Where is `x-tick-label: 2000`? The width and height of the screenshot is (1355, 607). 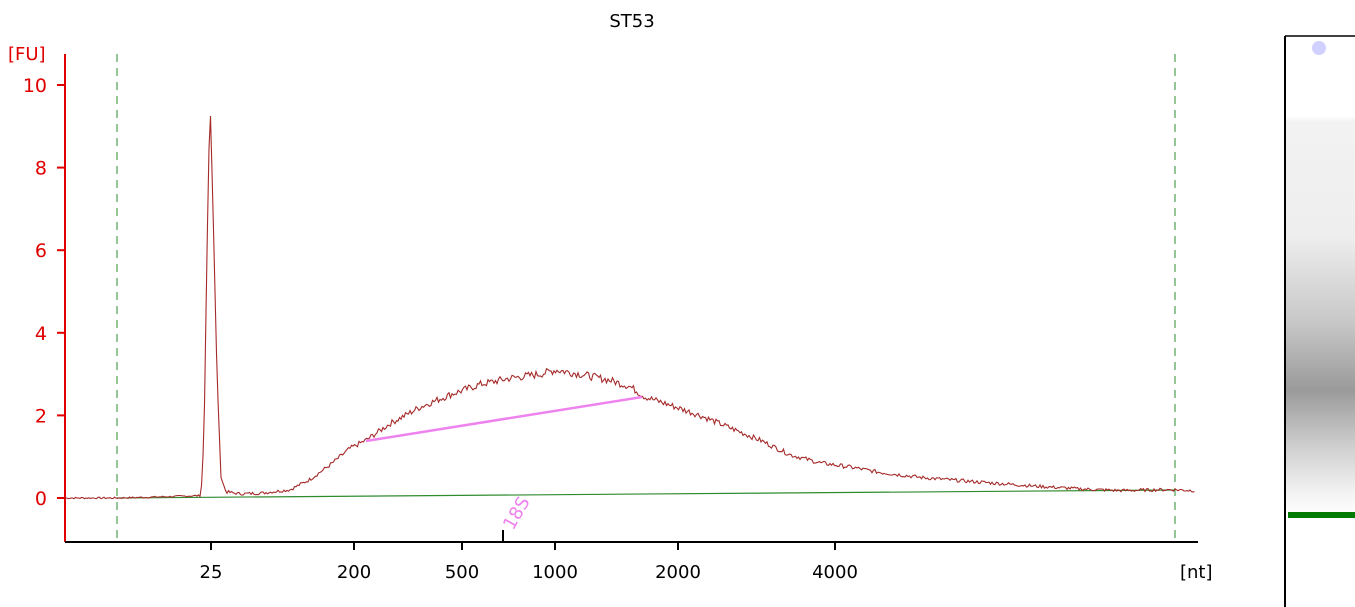 x-tick-label: 2000 is located at coordinates (678, 572).